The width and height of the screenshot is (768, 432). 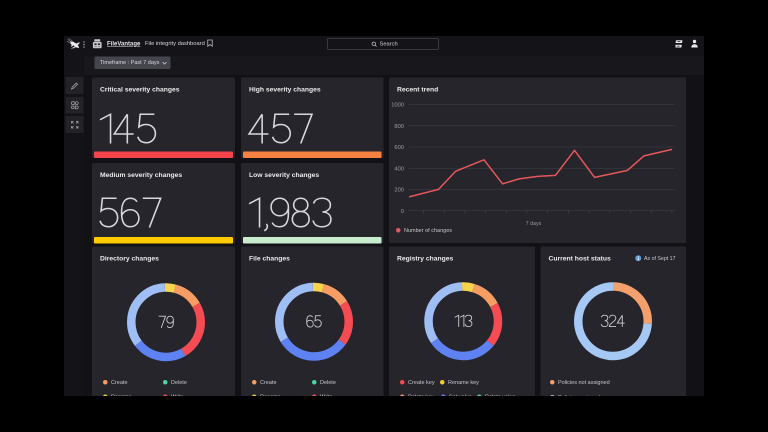 What do you see at coordinates (402, 212) in the screenshot?
I see `svg-text: 0` at bounding box center [402, 212].